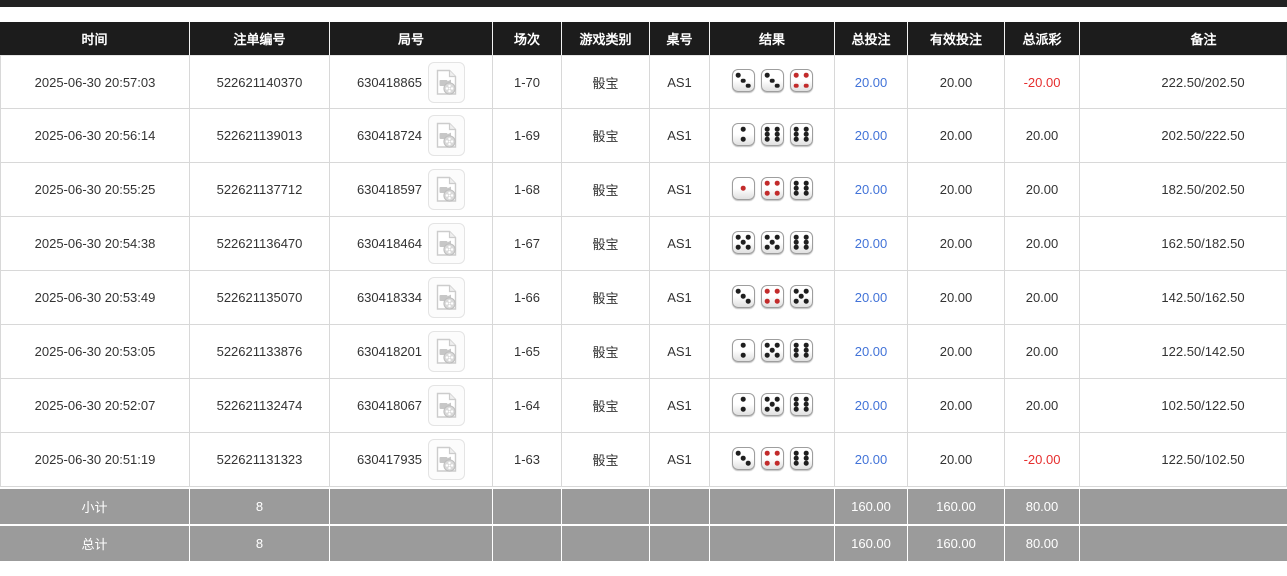 The height and width of the screenshot is (576, 1287). Describe the element at coordinates (260, 460) in the screenshot. I see `cell-bet-id: 522621131323` at that location.